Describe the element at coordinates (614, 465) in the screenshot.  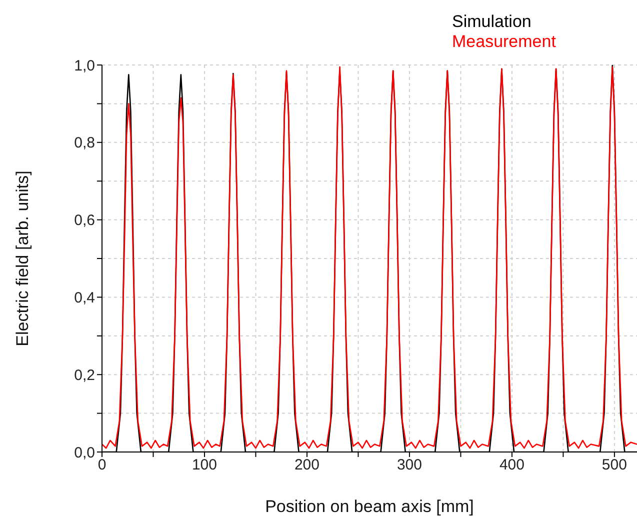
I see `x-tick-label: 500` at that location.